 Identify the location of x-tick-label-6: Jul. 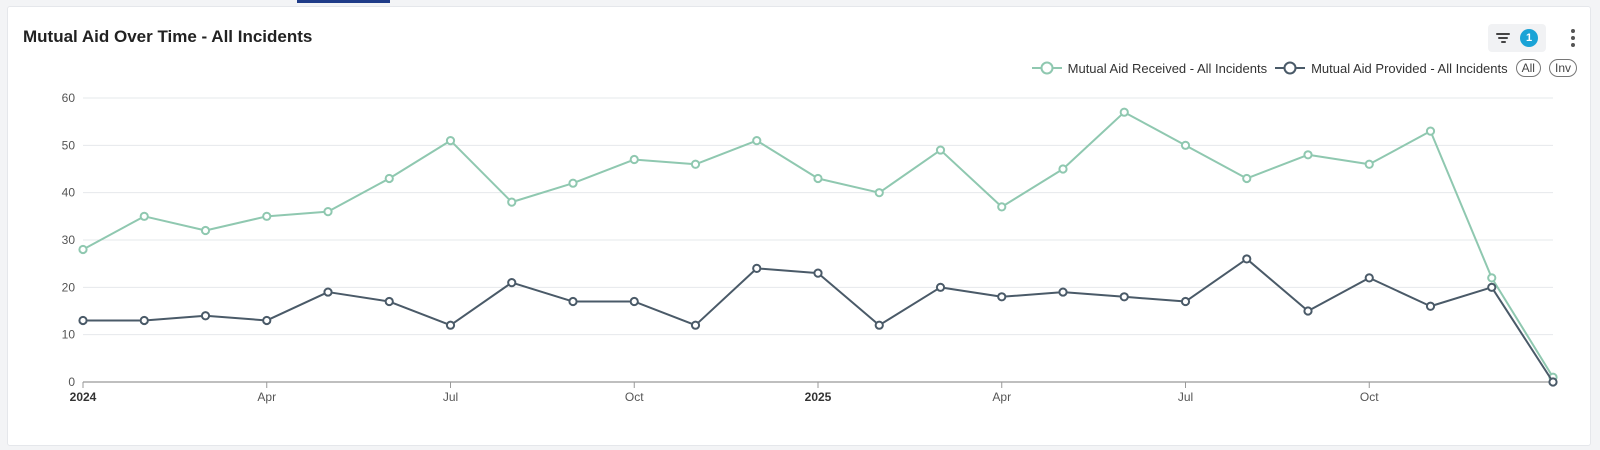
(1185, 397).